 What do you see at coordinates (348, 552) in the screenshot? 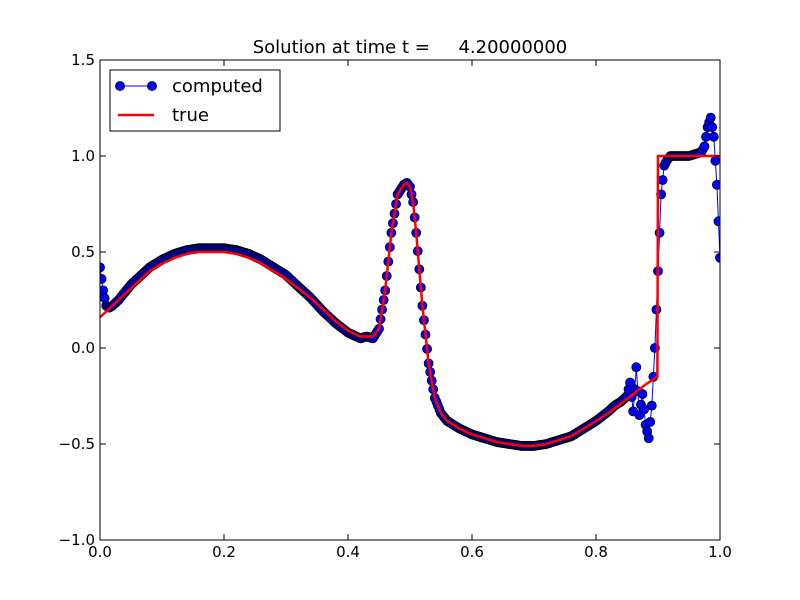
I see `x-tick-label: 0.4` at bounding box center [348, 552].